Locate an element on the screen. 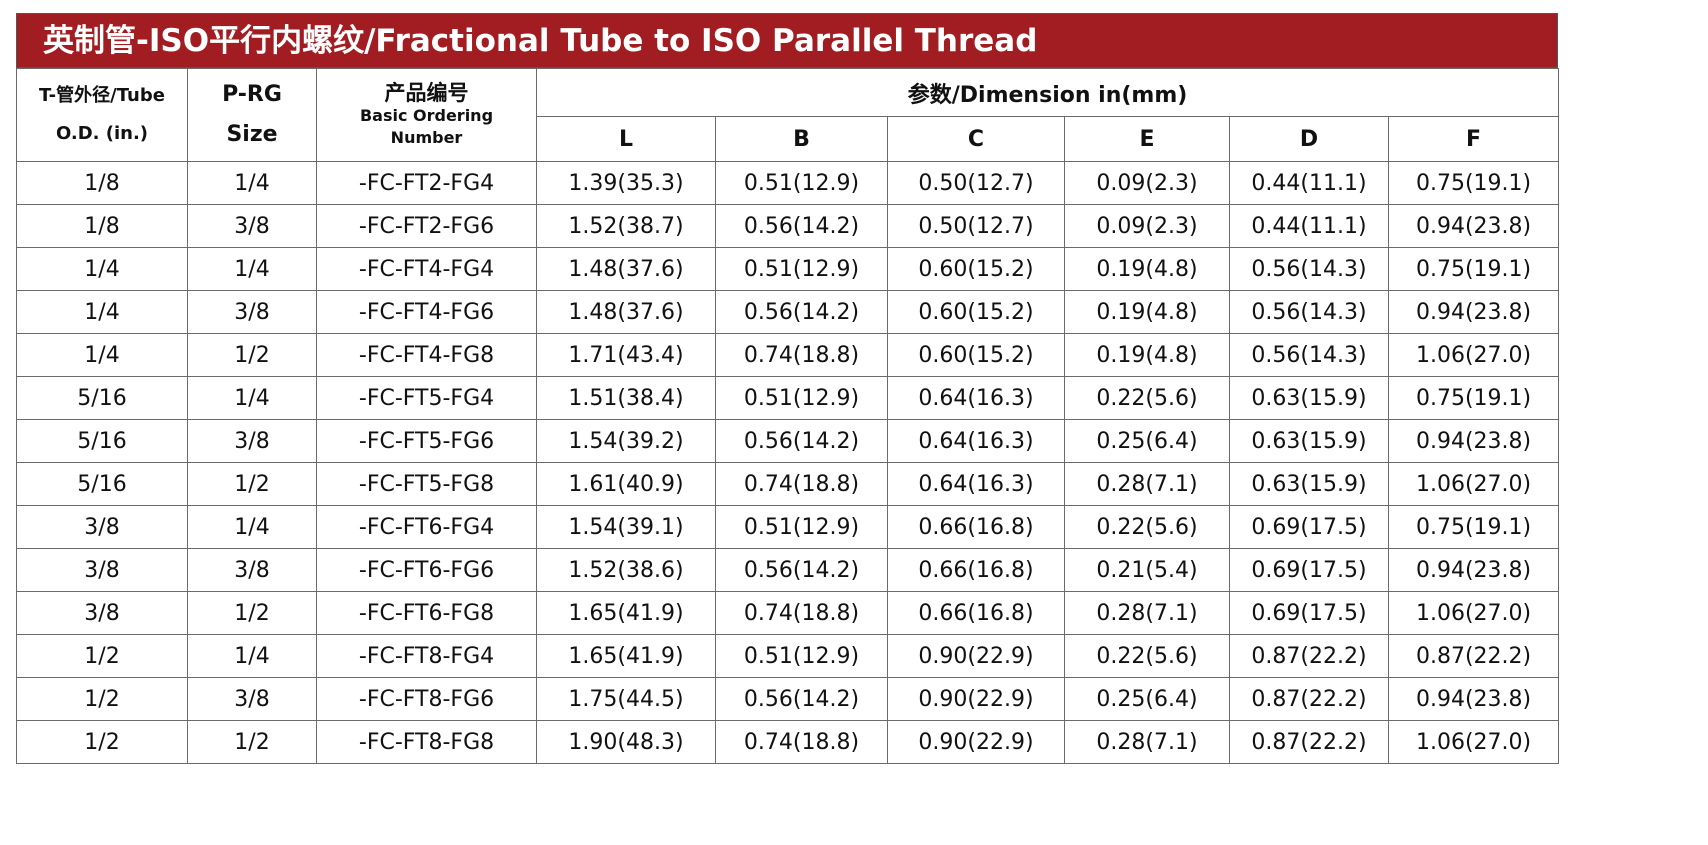 Image resolution: width=1708 pixels, height=845 pixels. cell-dim-l: 1.90(48.3) is located at coordinates (626, 742).